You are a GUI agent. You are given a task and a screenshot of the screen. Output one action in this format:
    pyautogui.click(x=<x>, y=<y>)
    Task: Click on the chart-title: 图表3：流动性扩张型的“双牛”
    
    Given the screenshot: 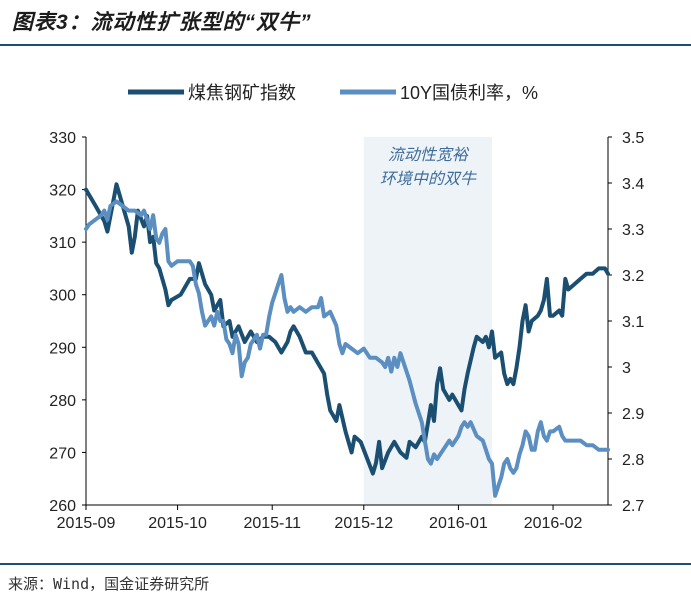 What is the action you would take?
    pyautogui.click(x=162, y=22)
    